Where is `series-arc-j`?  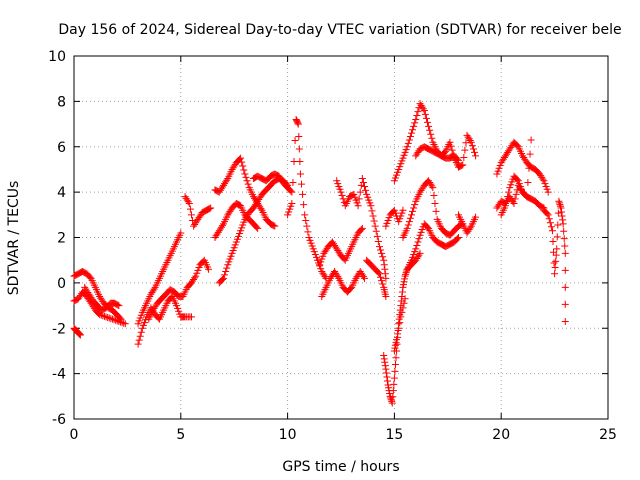
series-arc-j is located at coordinates (236, 220).